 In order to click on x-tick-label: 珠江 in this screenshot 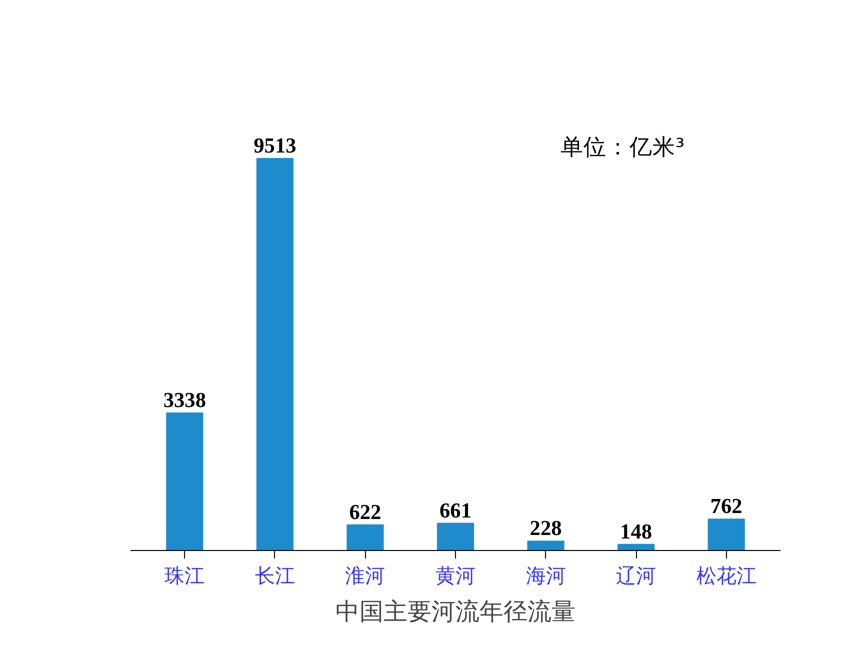, I will do `click(184, 576)`.